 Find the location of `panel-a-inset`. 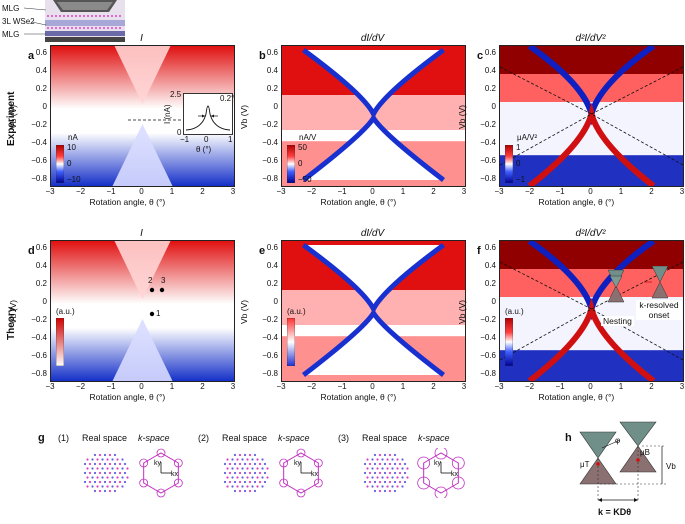

panel-a-inset is located at coordinates (208, 114).